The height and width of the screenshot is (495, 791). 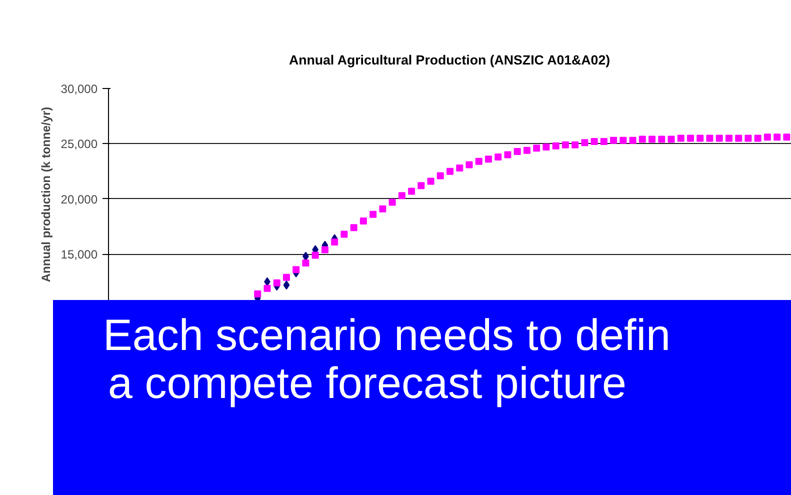 What do you see at coordinates (79, 144) in the screenshot?
I see `y-tick-label: 25,000` at bounding box center [79, 144].